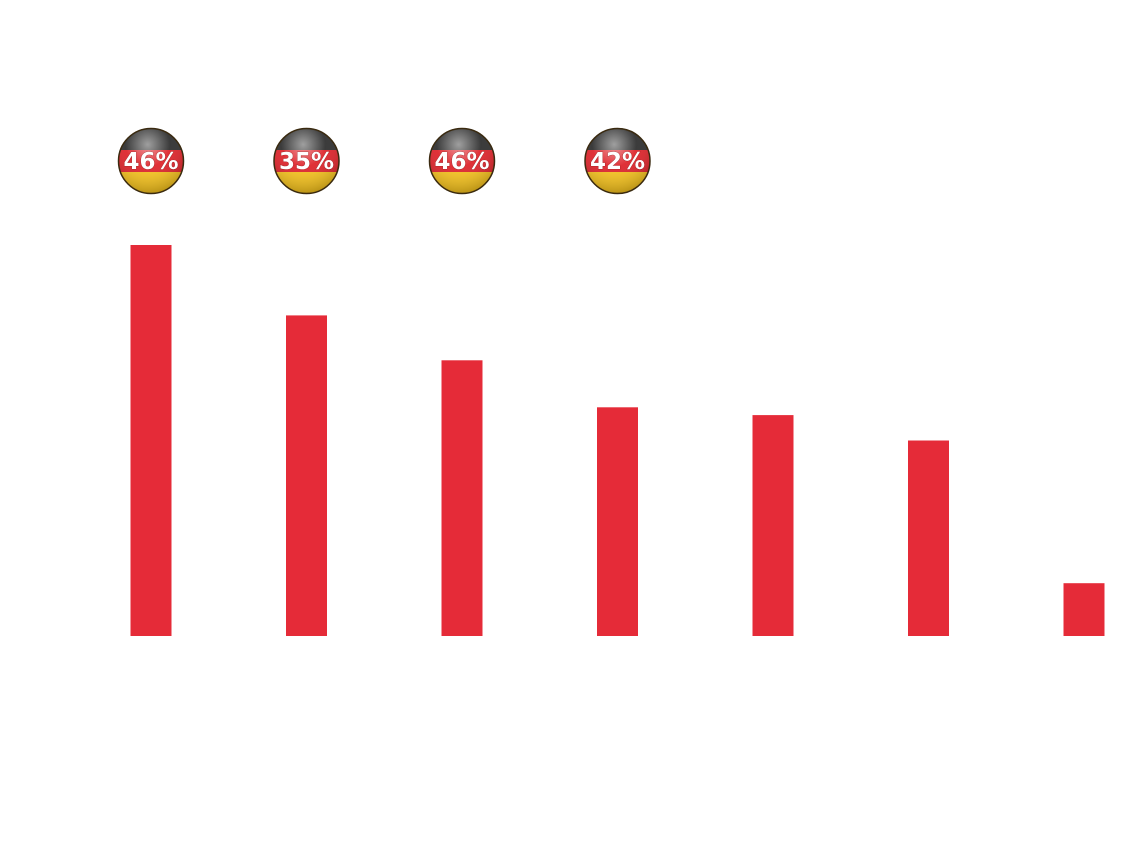 The height and width of the screenshot is (847, 1140). Describe the element at coordinates (384, 161) in the screenshot. I see `badges-layer: 46% 35% 46% 42%` at that location.